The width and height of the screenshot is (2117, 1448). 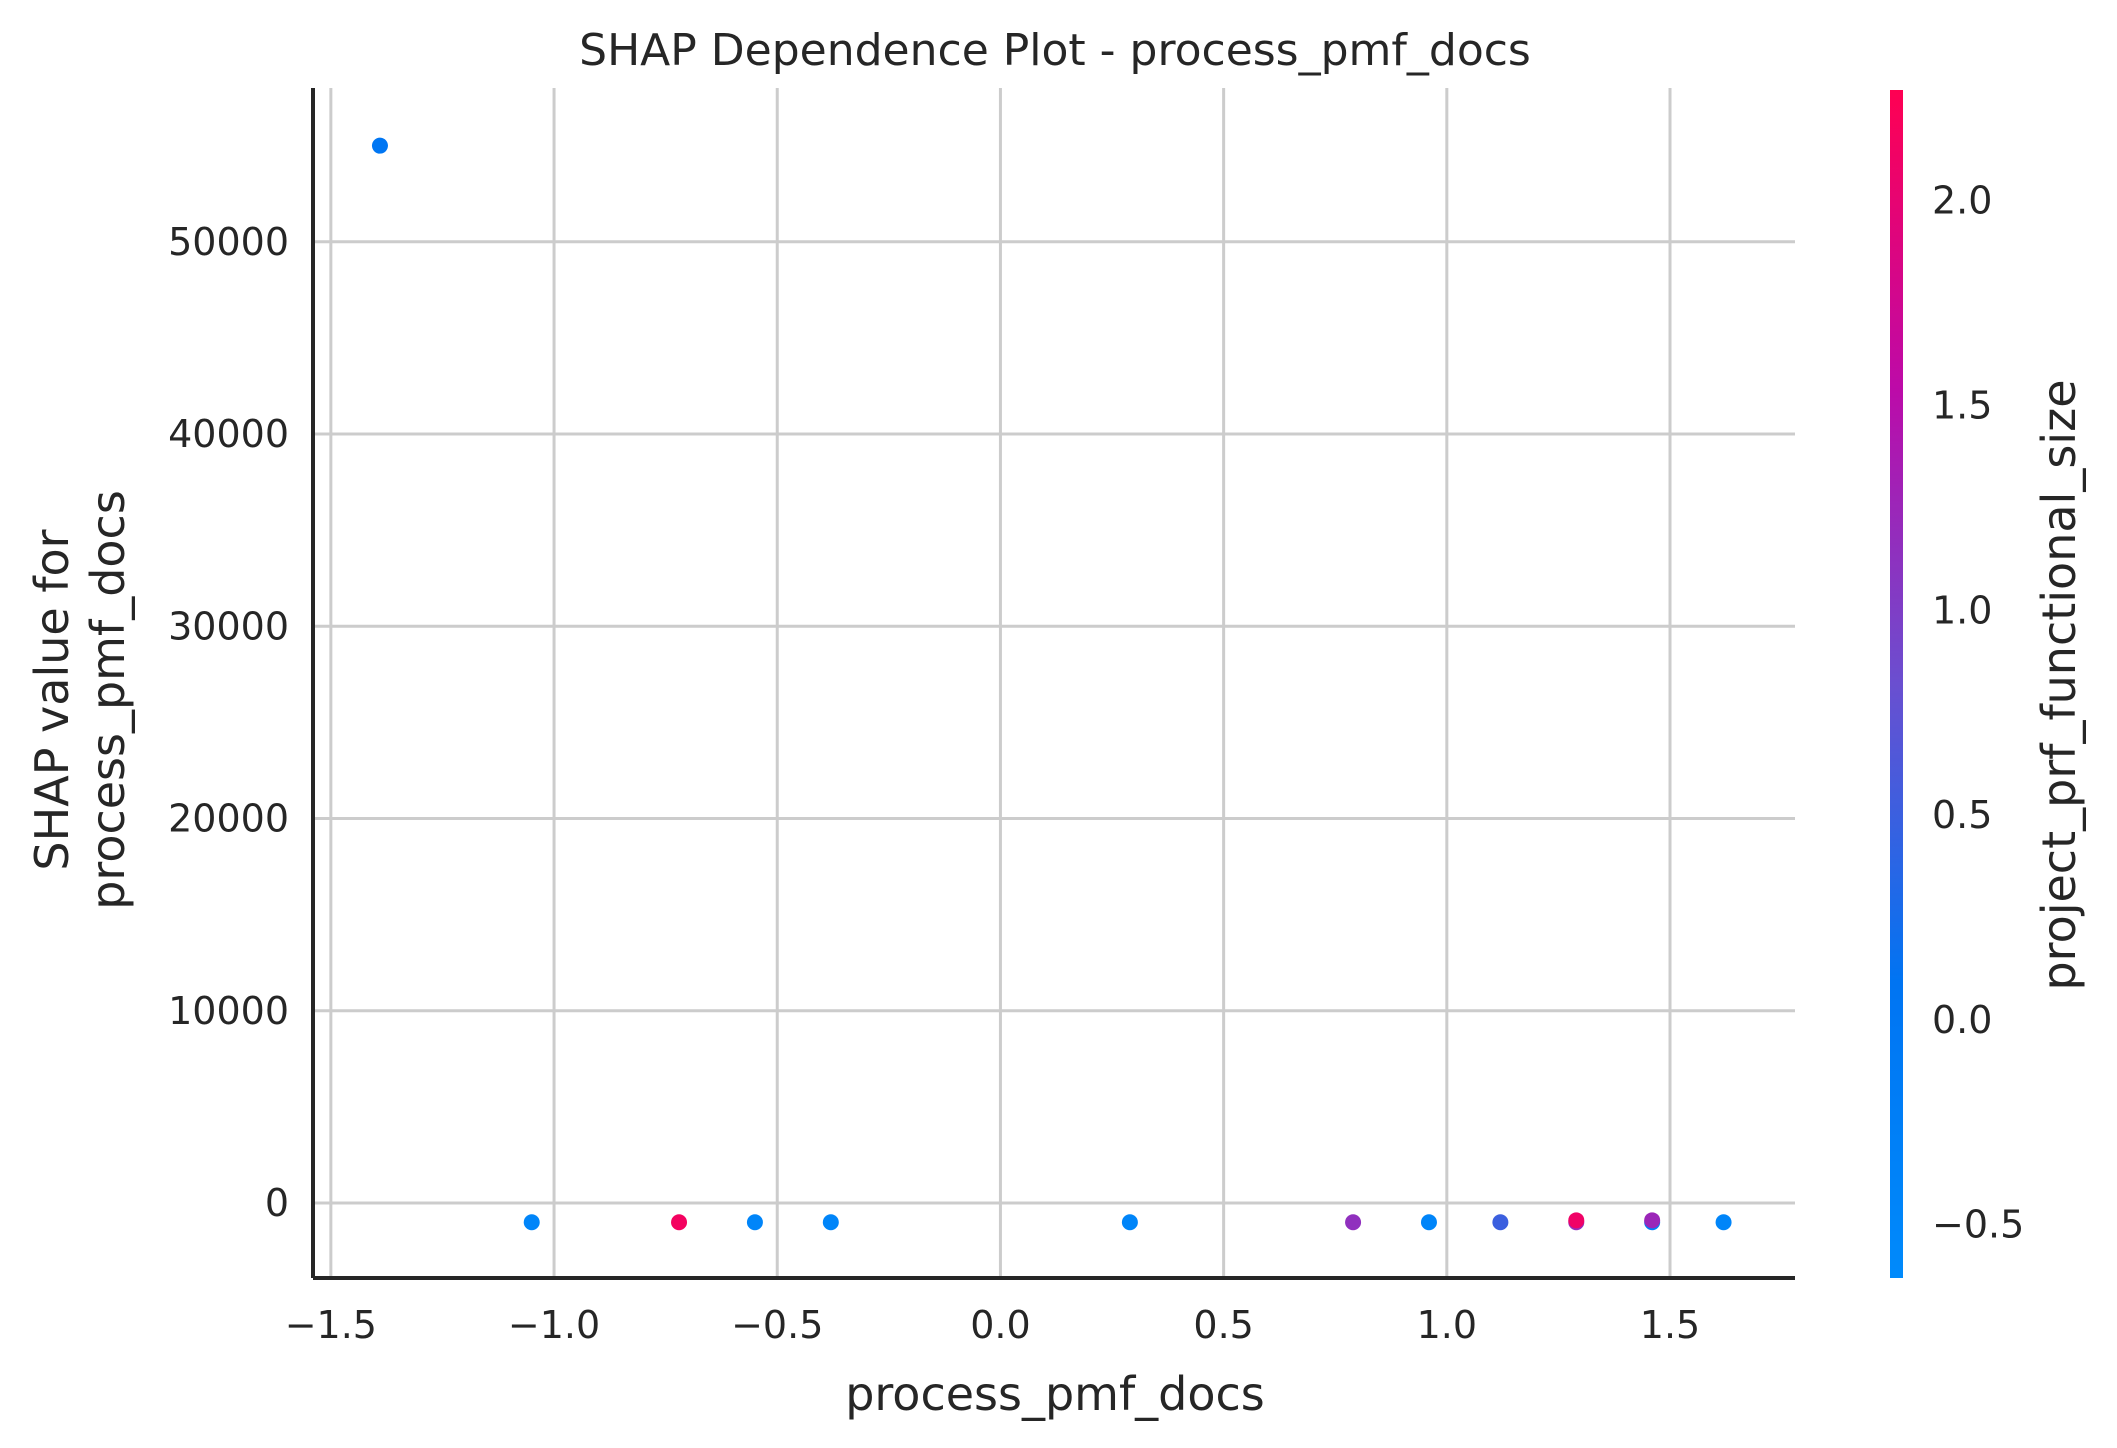 What do you see at coordinates (331, 1325) in the screenshot?
I see `x-tick-label: −1.5` at bounding box center [331, 1325].